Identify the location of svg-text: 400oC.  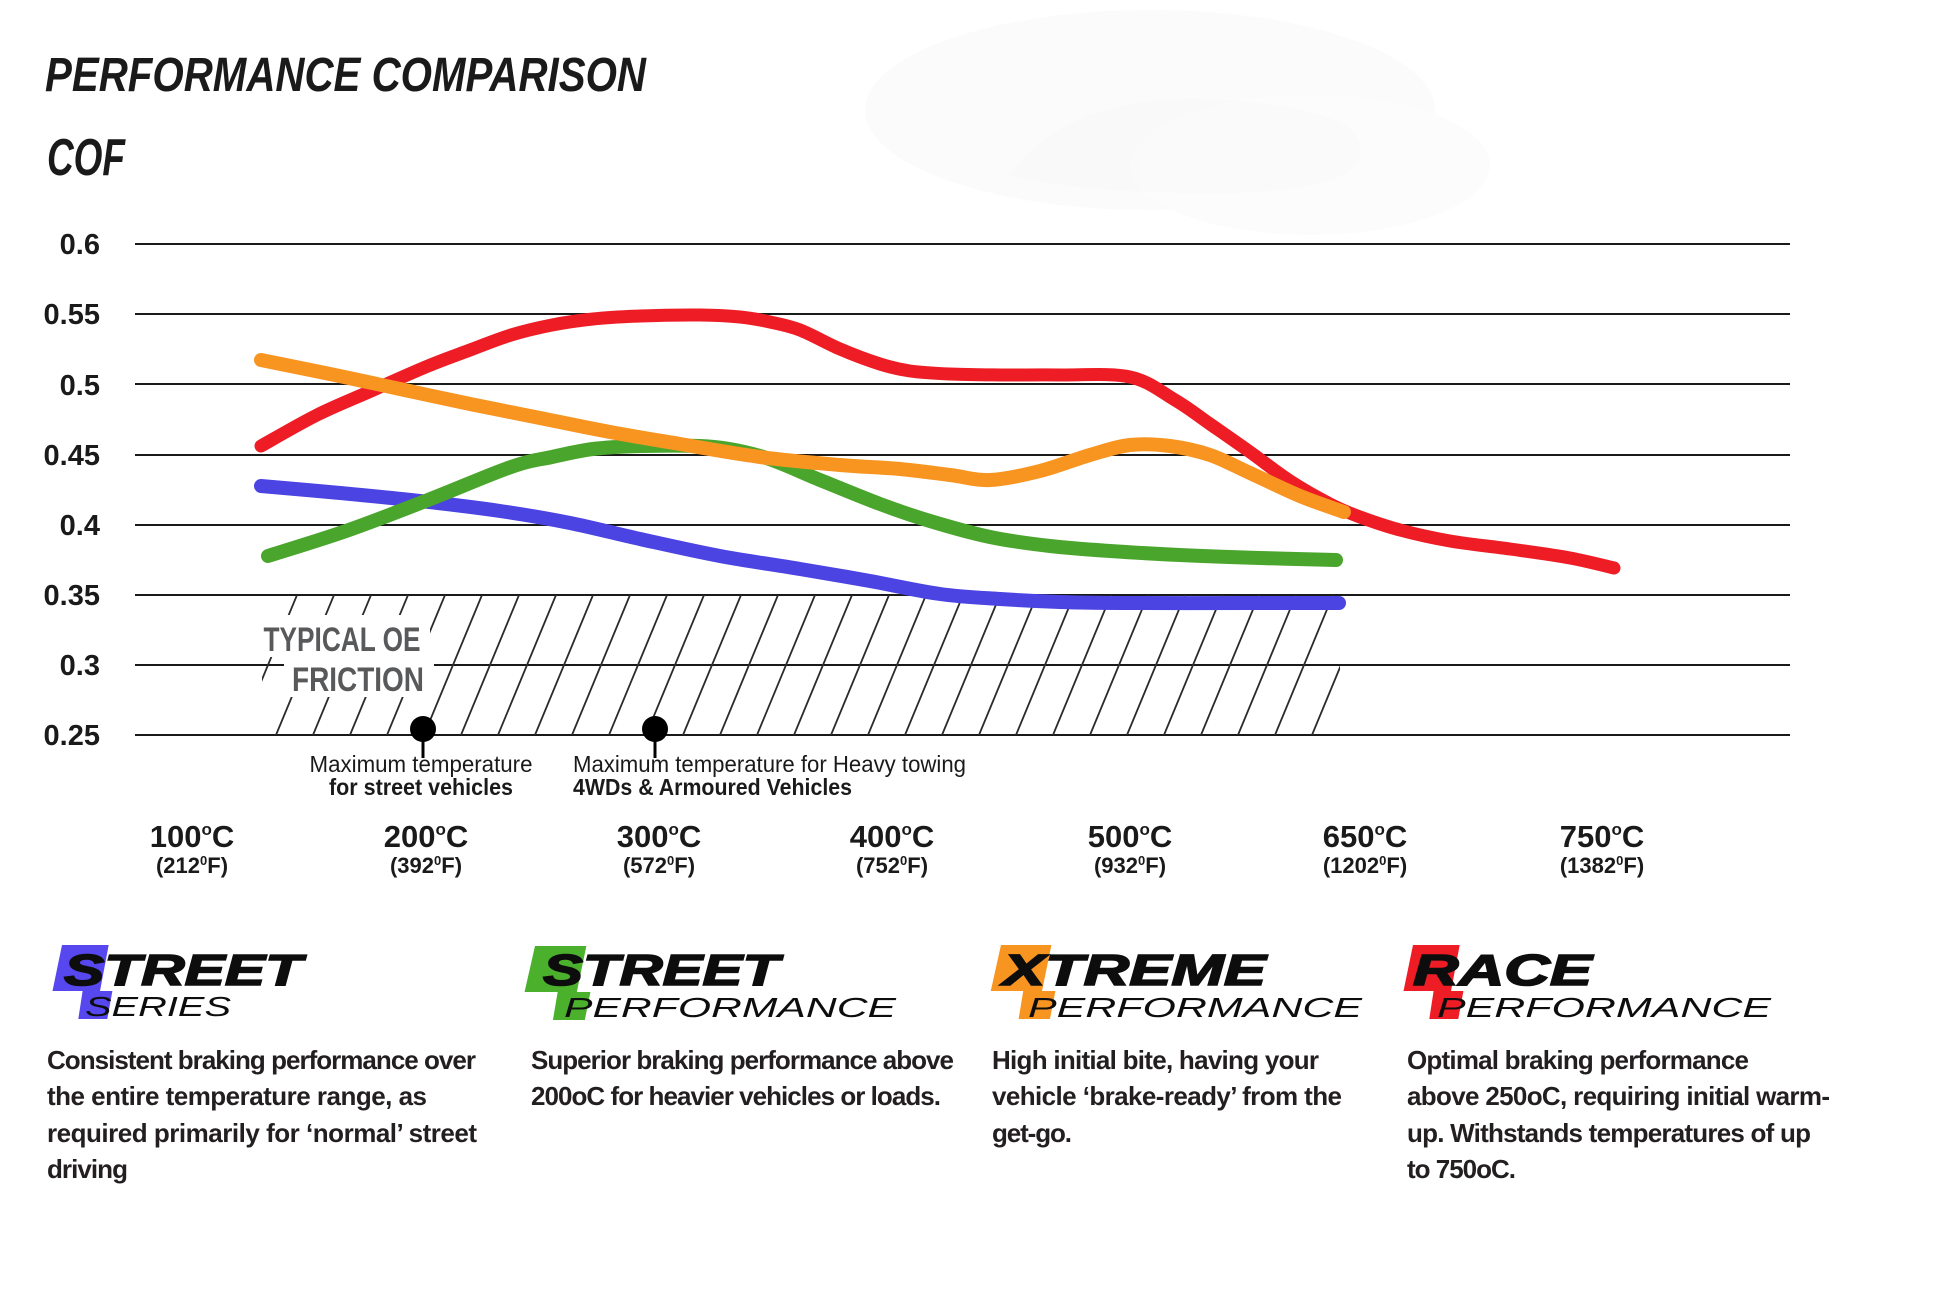
(892, 836).